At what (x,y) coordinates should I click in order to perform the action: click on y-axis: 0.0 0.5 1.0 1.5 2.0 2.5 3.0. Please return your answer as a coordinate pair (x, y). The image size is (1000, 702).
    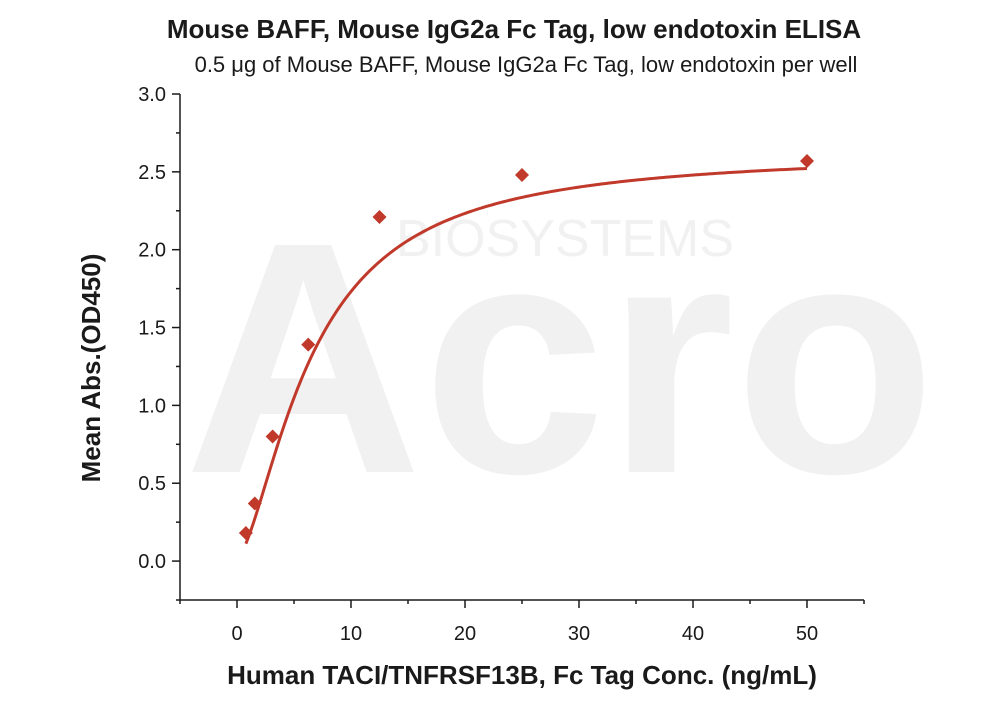
    Looking at the image, I should click on (159, 342).